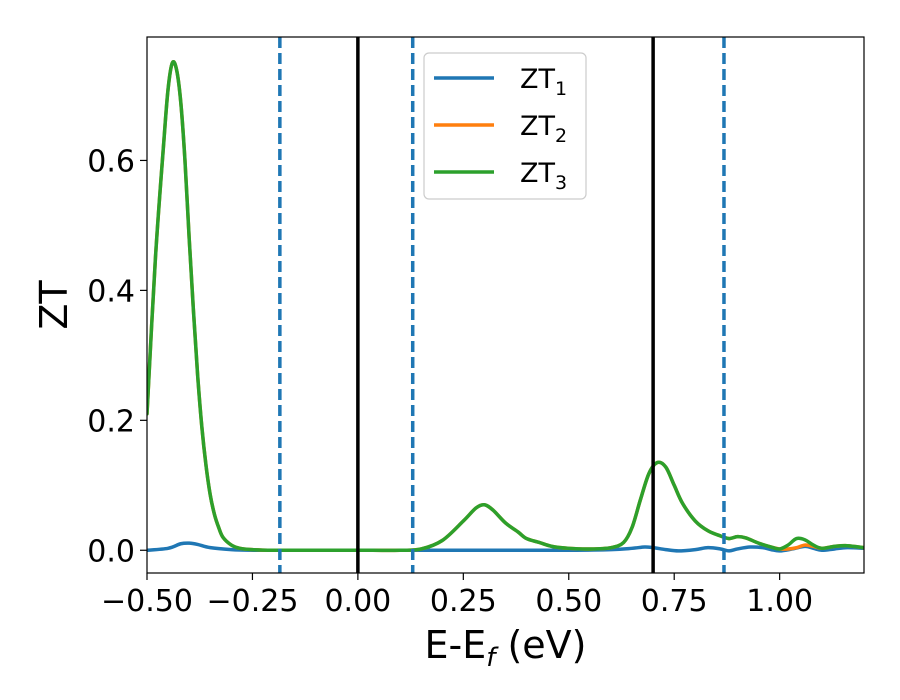 The image size is (900, 700). Describe the element at coordinates (543, 82) in the screenshot. I see `legend-label-zt1: ZT1` at that location.